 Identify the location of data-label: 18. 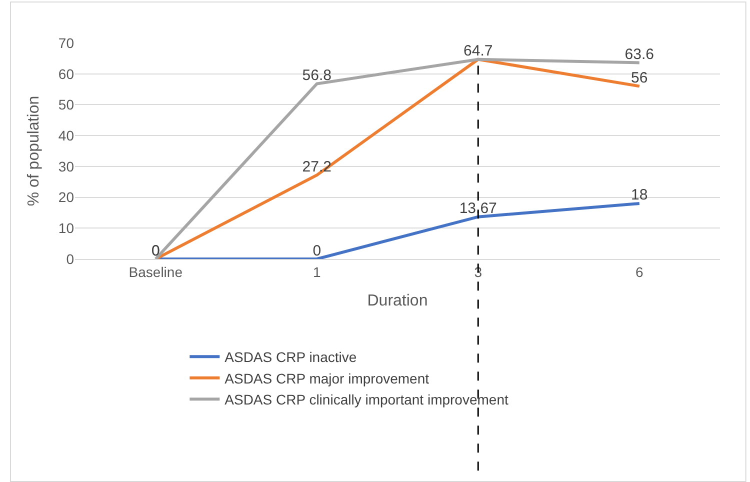
(639, 195).